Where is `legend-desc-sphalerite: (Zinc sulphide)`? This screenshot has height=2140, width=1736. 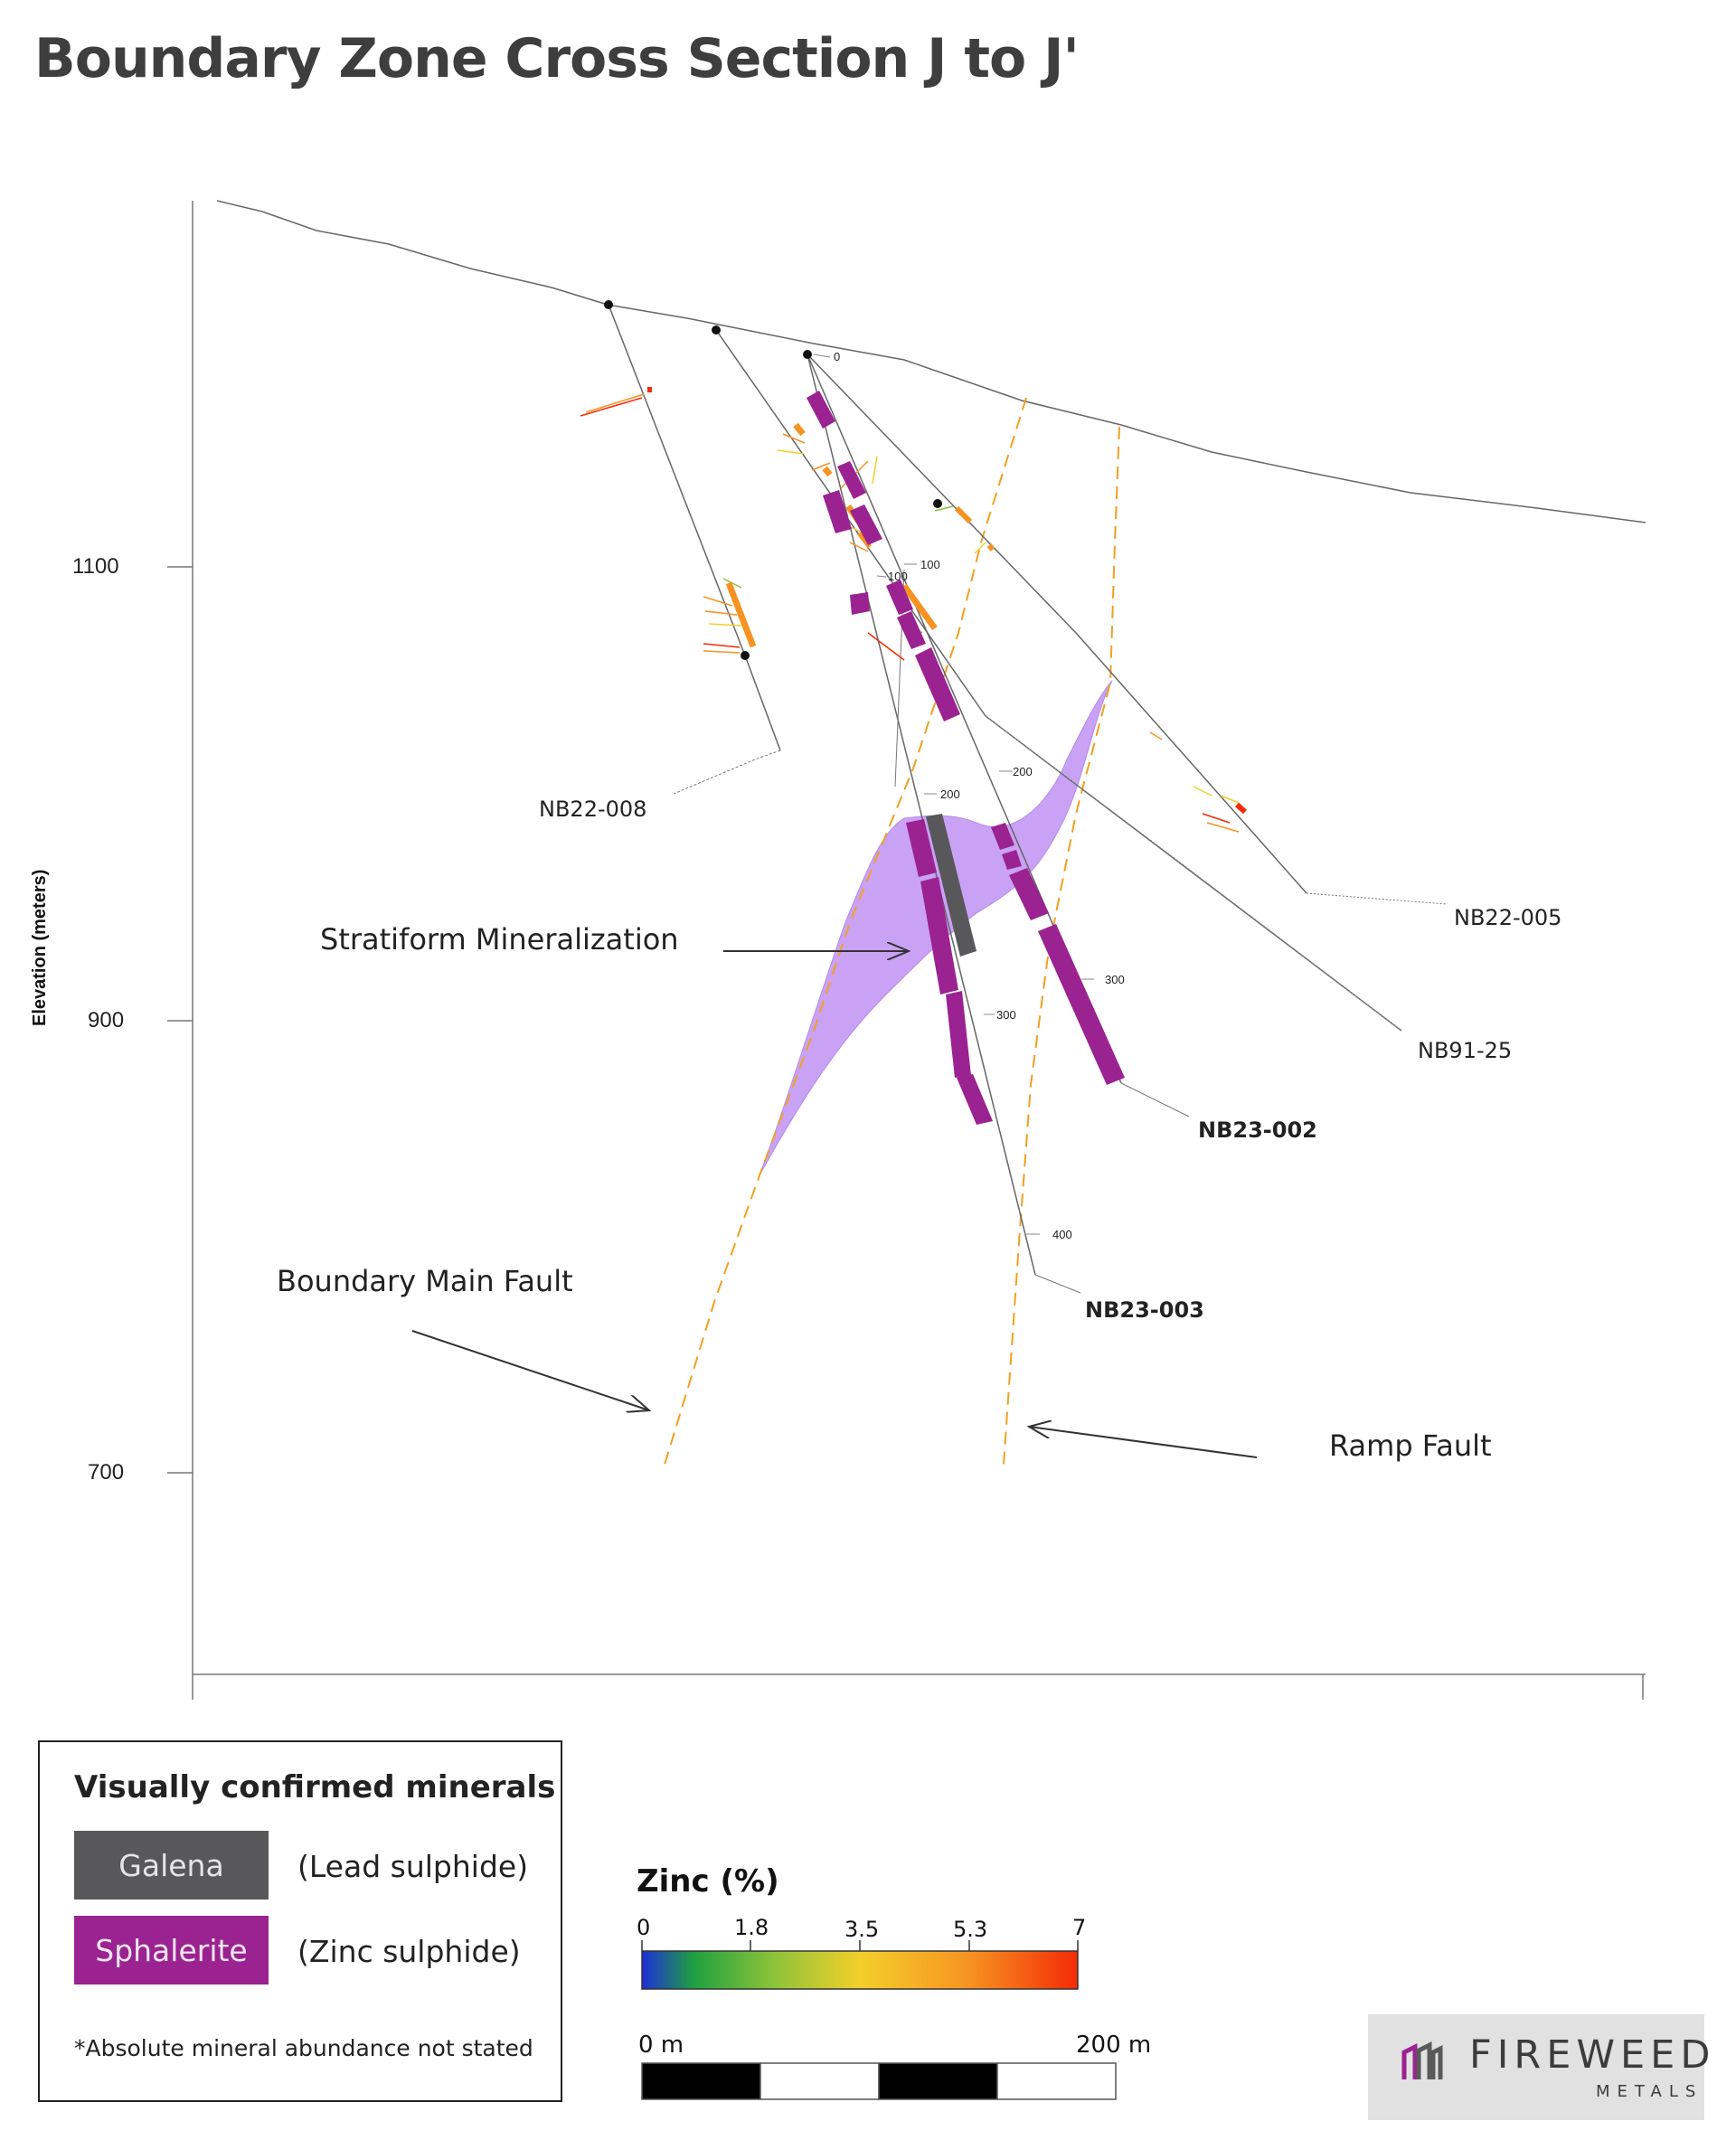 legend-desc-sphalerite: (Zinc sulphide) is located at coordinates (409, 1951).